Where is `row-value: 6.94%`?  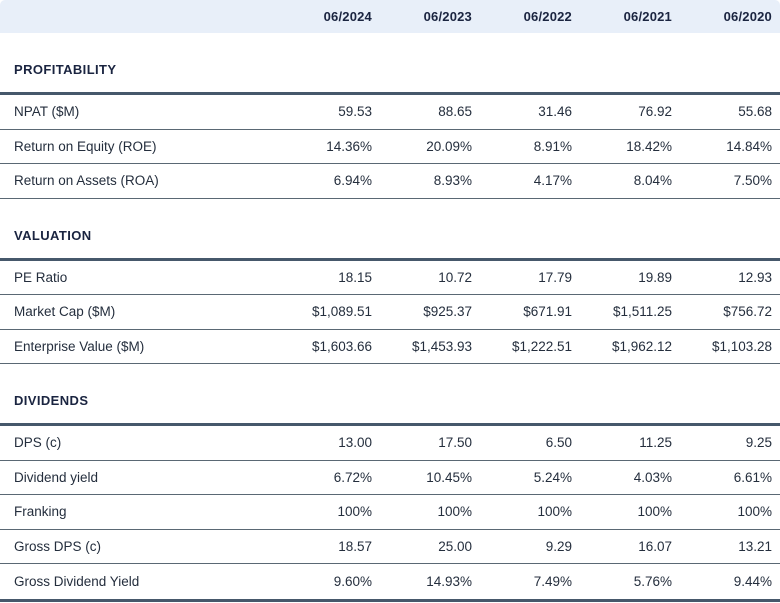 row-value: 6.94% is located at coordinates (352, 181).